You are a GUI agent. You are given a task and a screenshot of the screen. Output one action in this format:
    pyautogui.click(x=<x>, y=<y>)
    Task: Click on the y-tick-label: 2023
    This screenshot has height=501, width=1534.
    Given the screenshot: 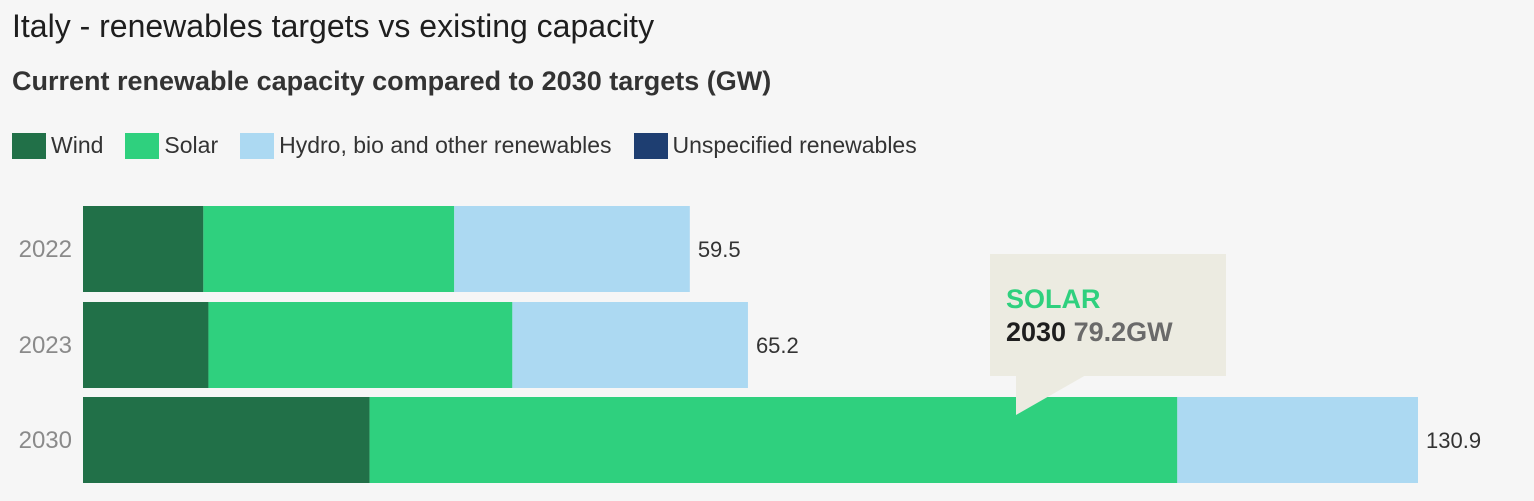 What is the action you would take?
    pyautogui.click(x=45, y=345)
    